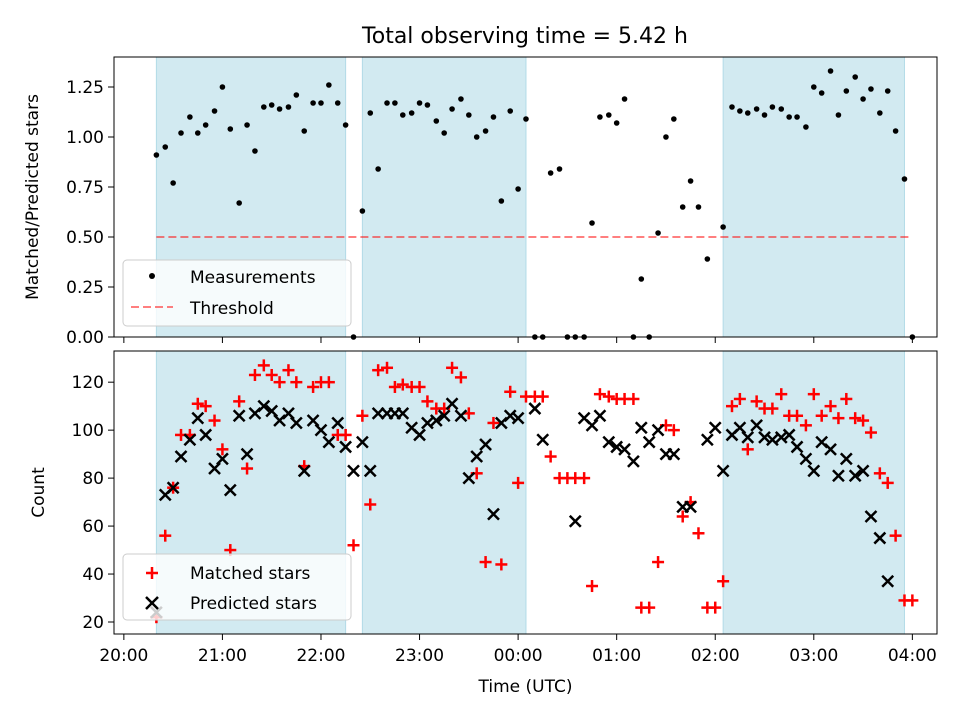 The width and height of the screenshot is (960, 724). What do you see at coordinates (152, 573) in the screenshot?
I see `matched-stars-legend-marker` at bounding box center [152, 573].